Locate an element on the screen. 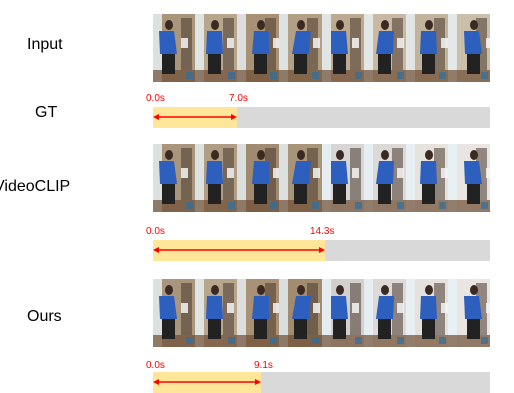 This screenshot has height=393, width=514. row-label-gt: GT is located at coordinates (46, 112).